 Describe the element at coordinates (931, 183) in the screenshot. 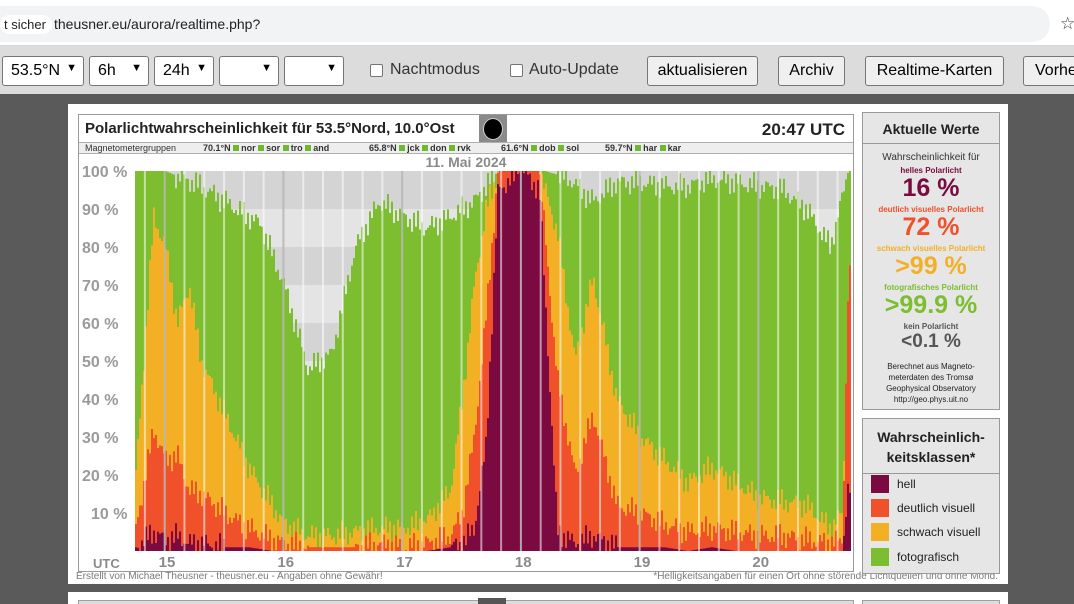

I see `class-bright: helles Polarlicht 16 %` at that location.